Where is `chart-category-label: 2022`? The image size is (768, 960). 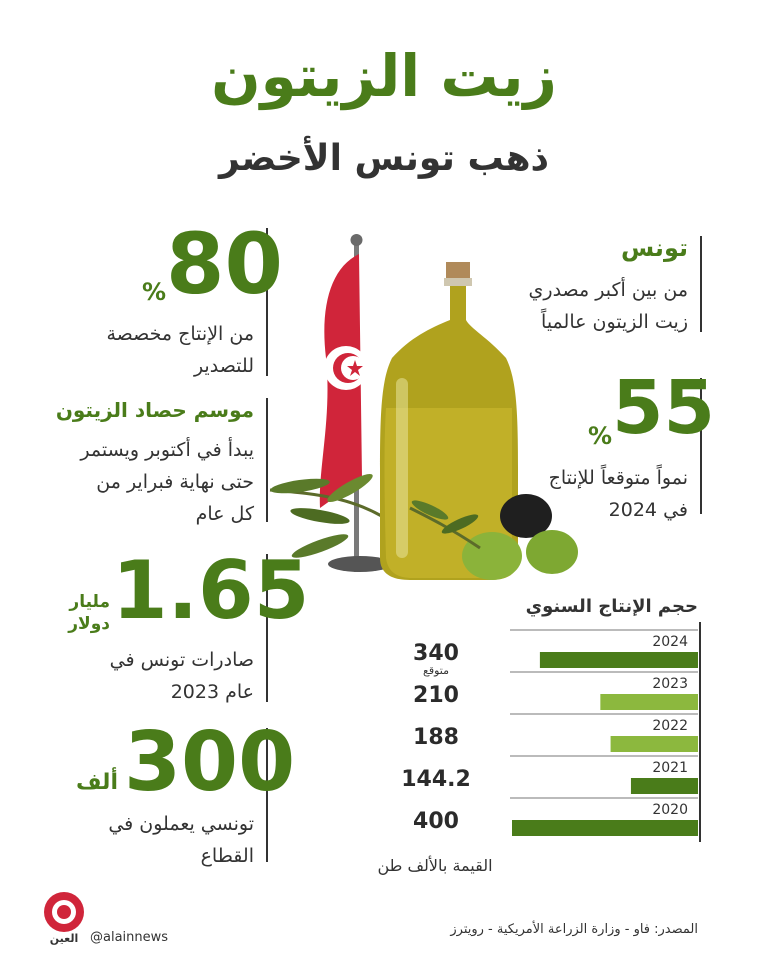
chart-category-label: 2022 is located at coordinates (670, 726).